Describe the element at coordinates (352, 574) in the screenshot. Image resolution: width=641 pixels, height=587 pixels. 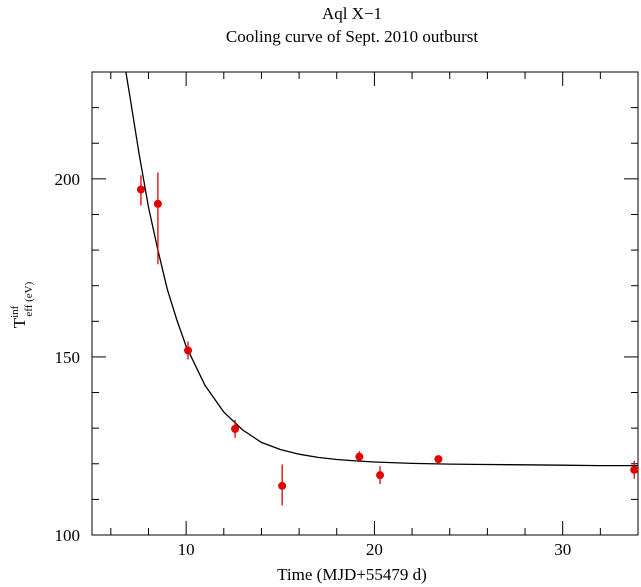
I see `x-axis-label: Time (MJD+55479 d)` at that location.